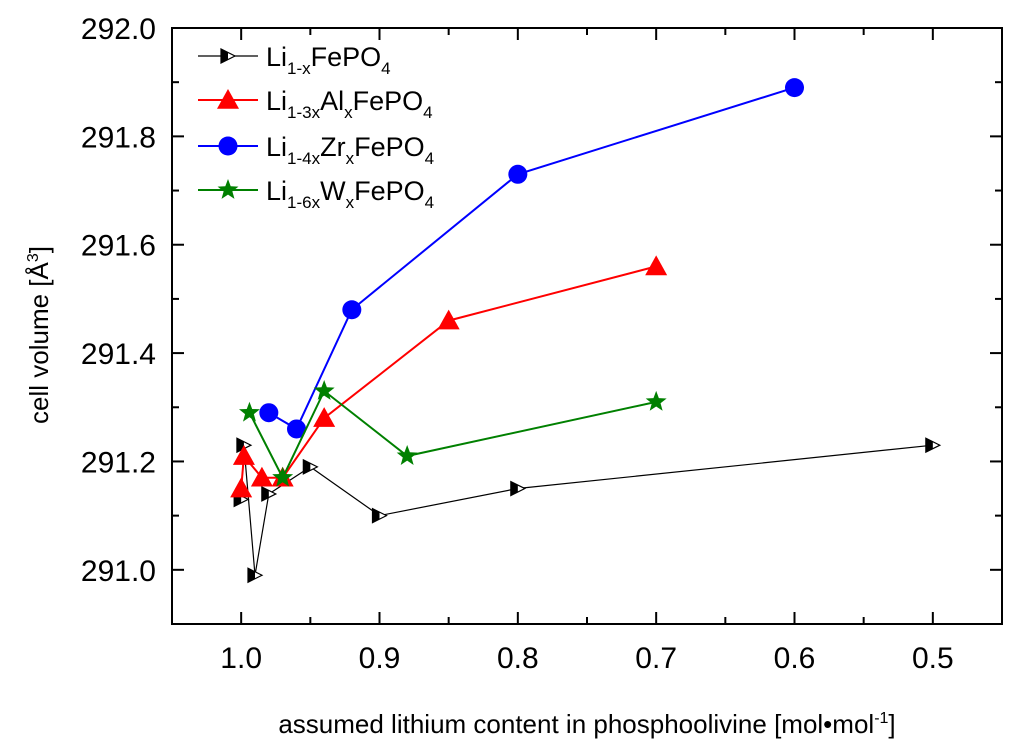 The height and width of the screenshot is (756, 1024). I want to click on legend-label: Li1-6xWxFePO4, so click(350, 194).